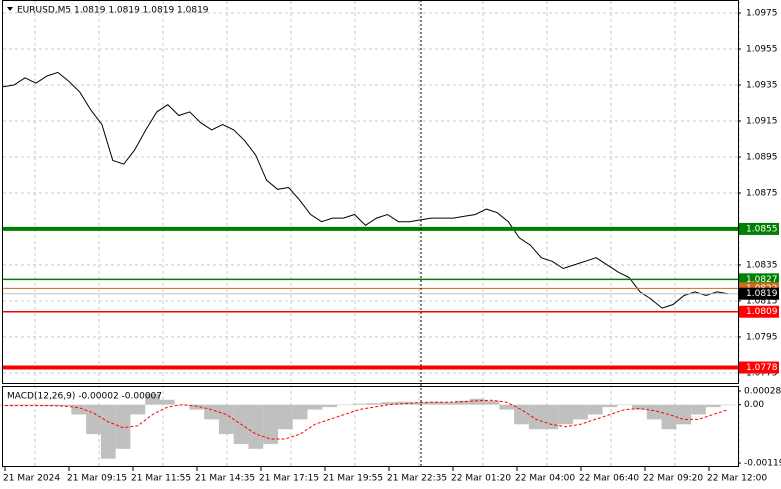 This screenshot has width=781, height=489. I want to click on level-label: 1.0809, so click(762, 312).